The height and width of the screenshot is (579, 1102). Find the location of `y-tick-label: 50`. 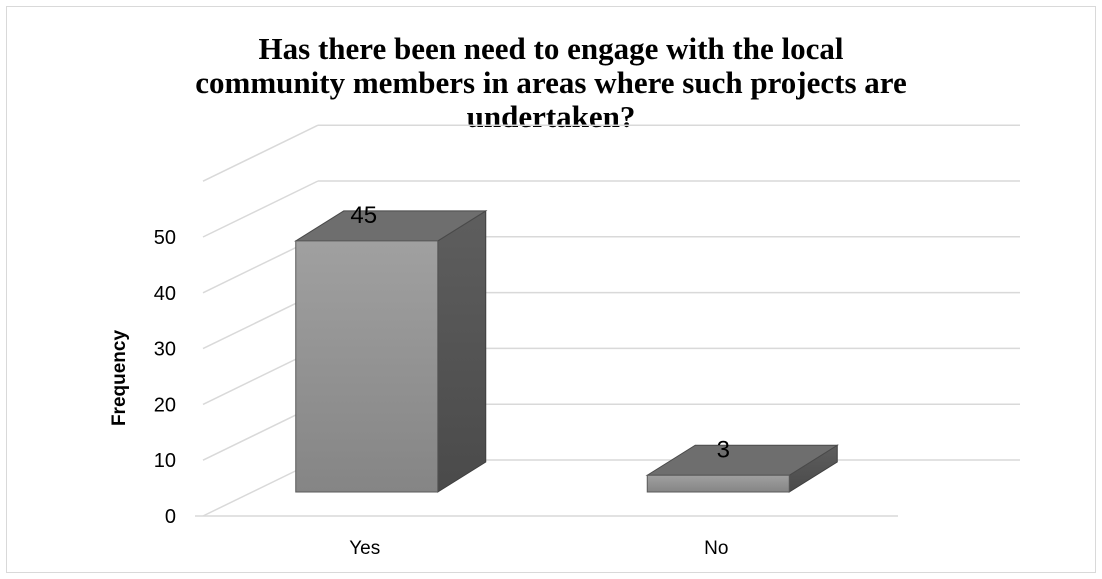

y-tick-label: 50 is located at coordinates (165, 238).